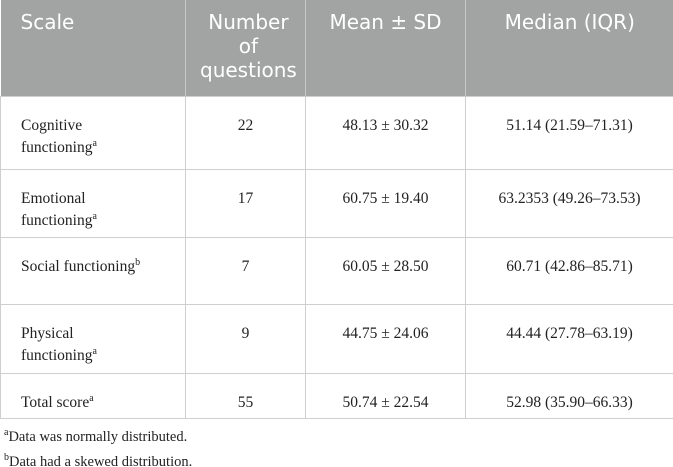  Describe the element at coordinates (98, 436) in the screenshot. I see `footnote-text: Data was normally distributed.` at that location.